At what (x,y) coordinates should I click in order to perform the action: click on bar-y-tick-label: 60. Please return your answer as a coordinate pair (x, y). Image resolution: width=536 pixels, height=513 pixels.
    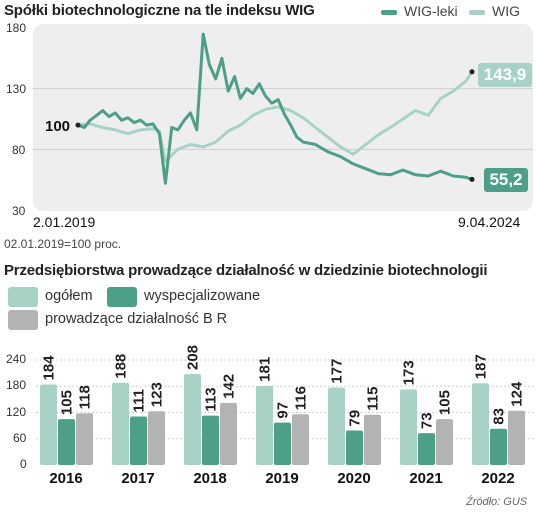
    Looking at the image, I should click on (20, 438).